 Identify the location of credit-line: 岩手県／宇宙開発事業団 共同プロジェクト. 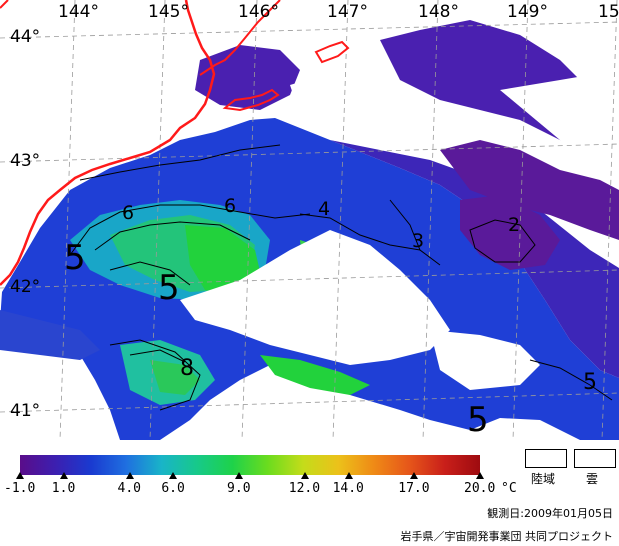
(507, 536).